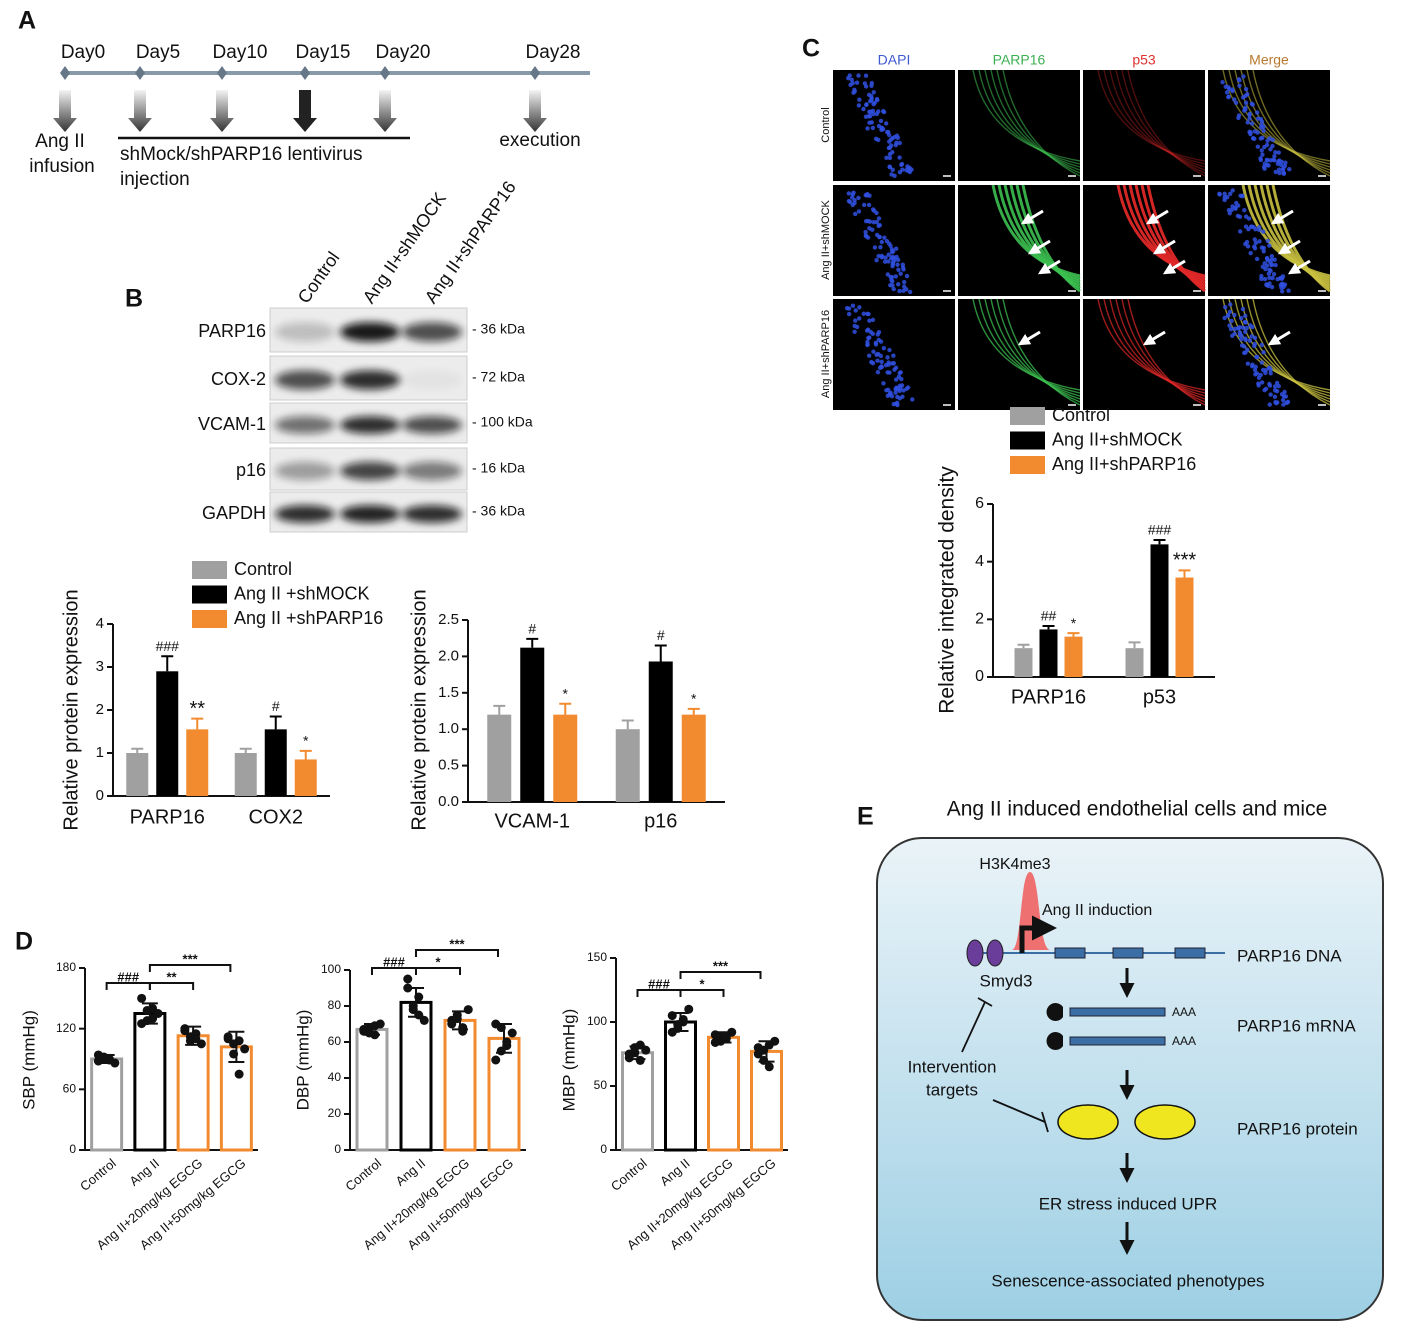 Image resolution: width=1404 pixels, height=1334 pixels. I want to click on y-axis-label: Relative protein expression, so click(71, 709).